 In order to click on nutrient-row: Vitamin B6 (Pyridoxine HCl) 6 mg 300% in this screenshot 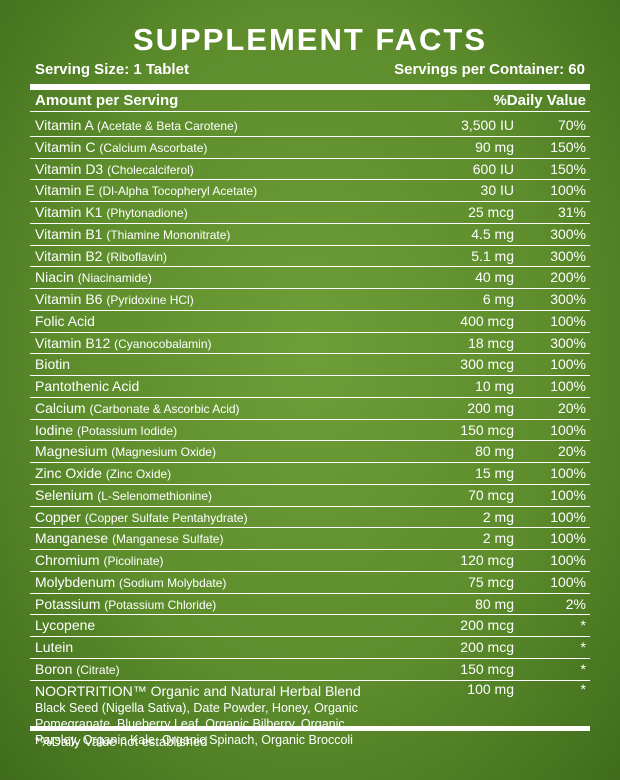, I will do `click(310, 300)`.